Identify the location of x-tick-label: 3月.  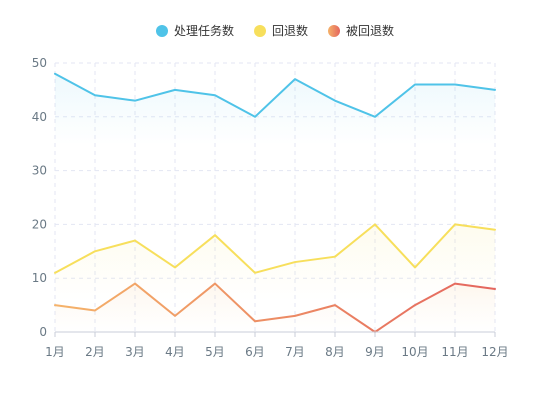
(135, 352).